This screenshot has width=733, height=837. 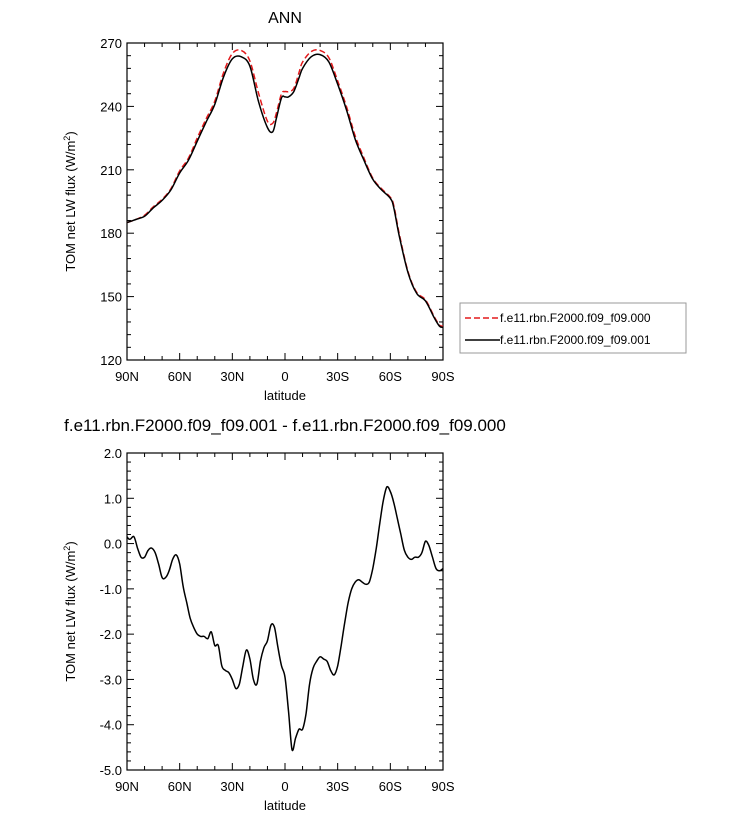 What do you see at coordinates (111, 770) in the screenshot?
I see `y-tick-label: -5.0` at bounding box center [111, 770].